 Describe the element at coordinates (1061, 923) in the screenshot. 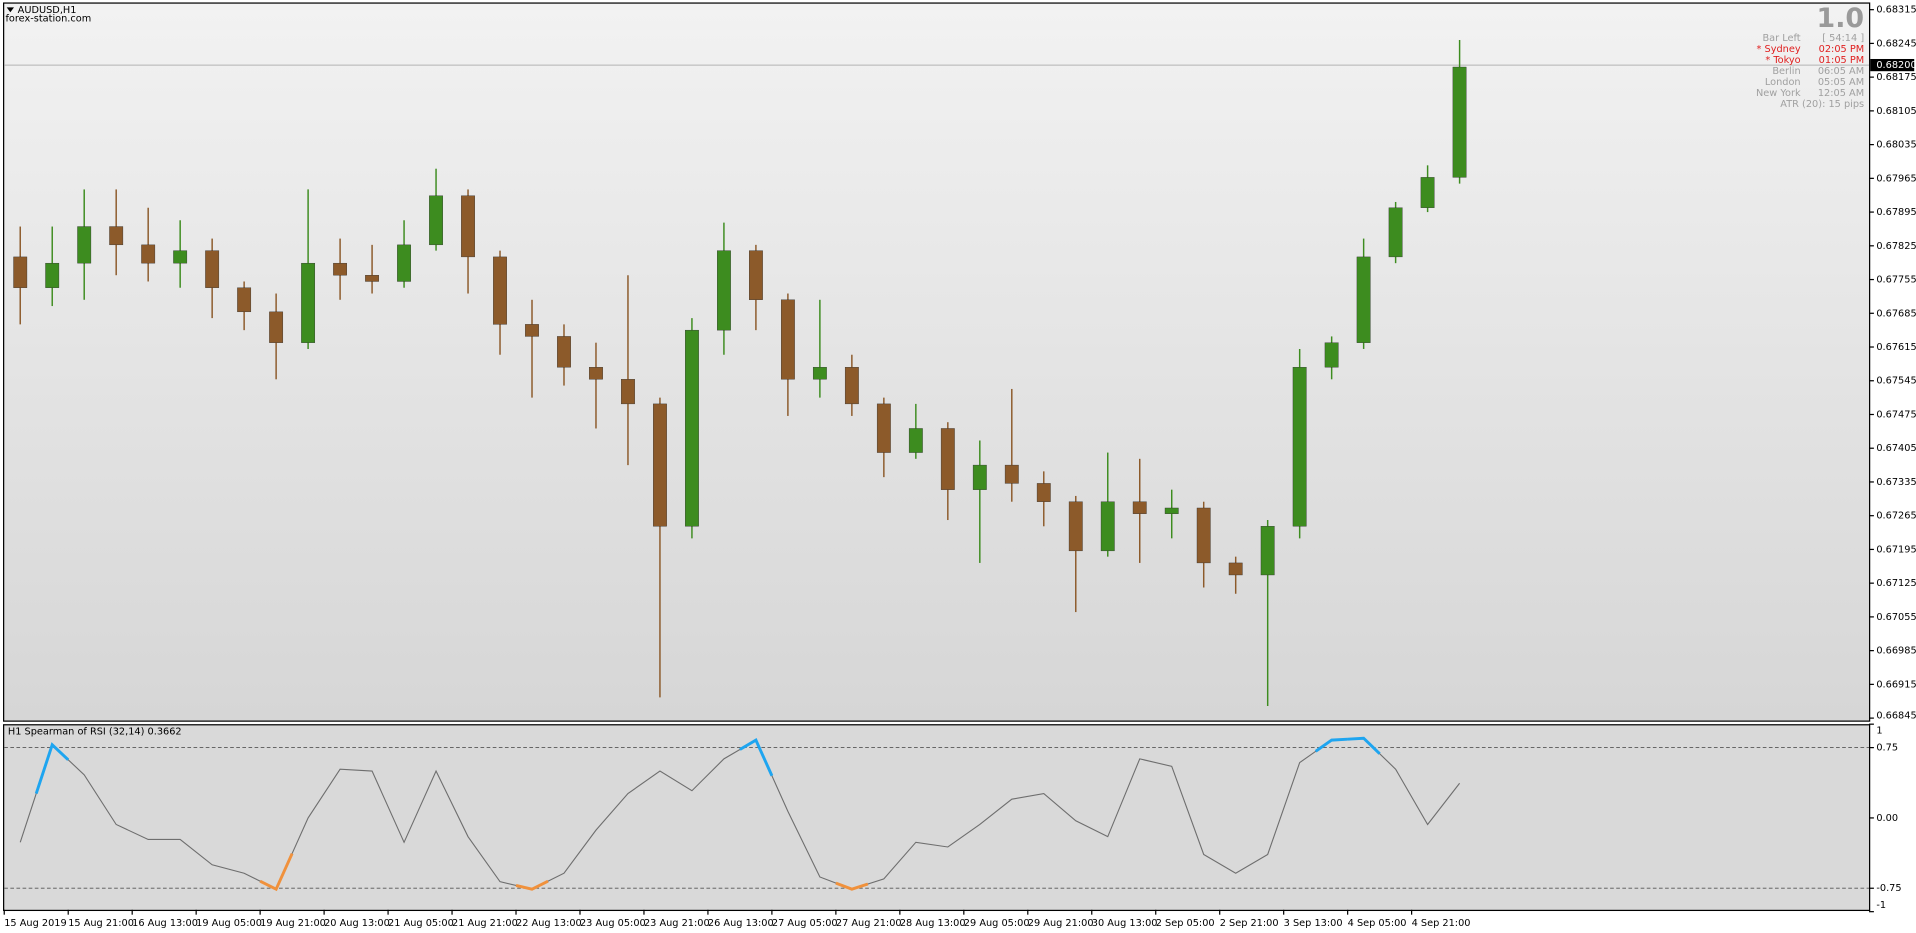

I see `x-tick-label: 29 Aug 21:00` at that location.